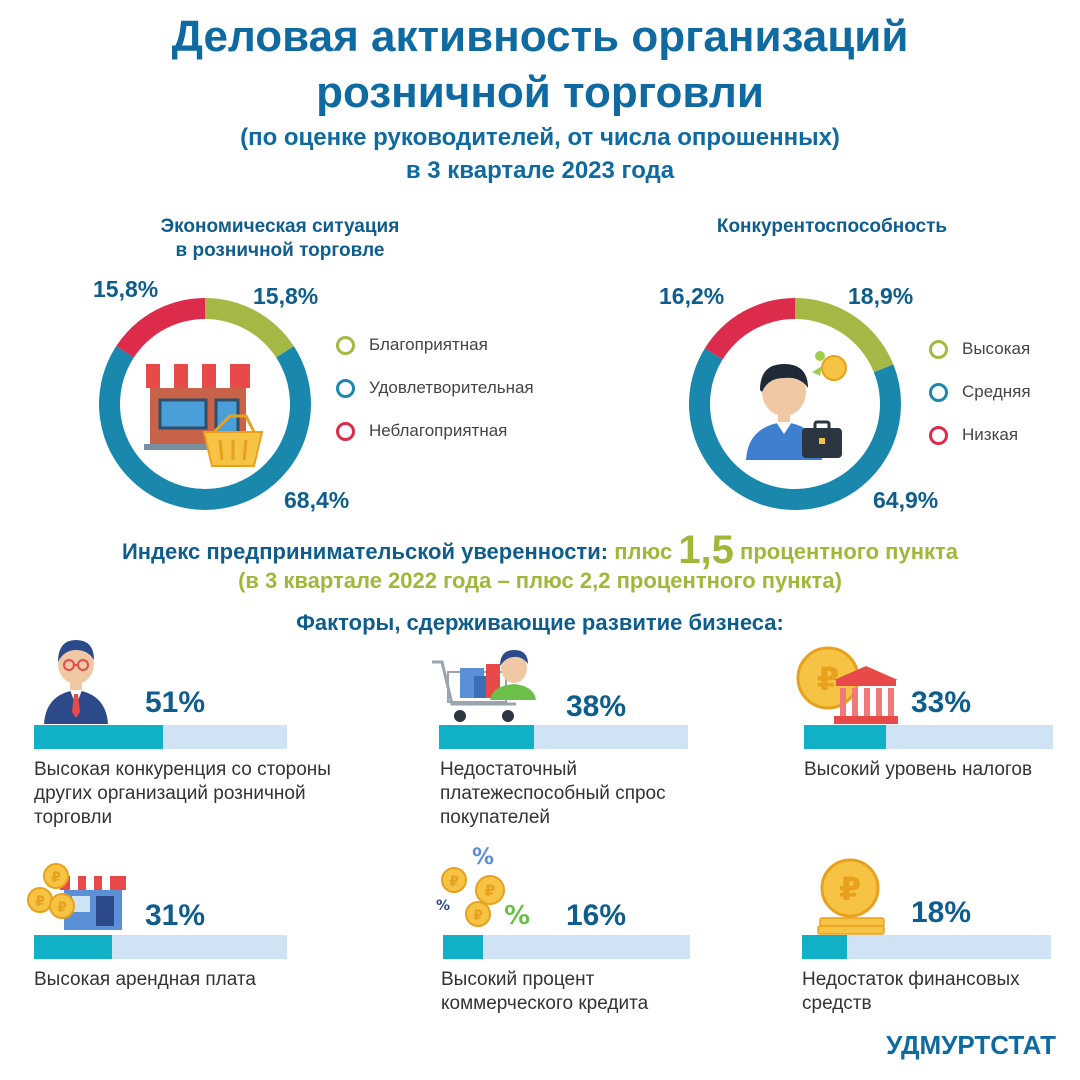  What do you see at coordinates (463, 947) in the screenshot?
I see `factor-5-bar-fill` at bounding box center [463, 947].